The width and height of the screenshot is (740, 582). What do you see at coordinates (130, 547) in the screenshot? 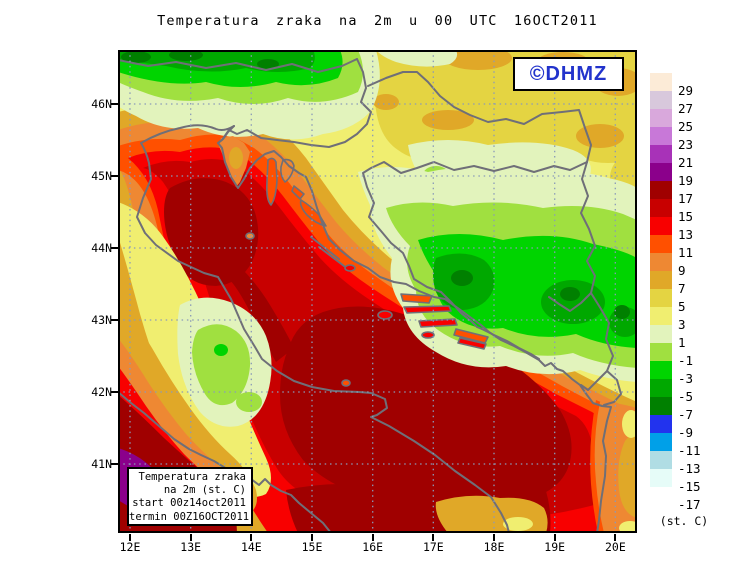
I see `lon-axis-label: 12E` at bounding box center [130, 547].